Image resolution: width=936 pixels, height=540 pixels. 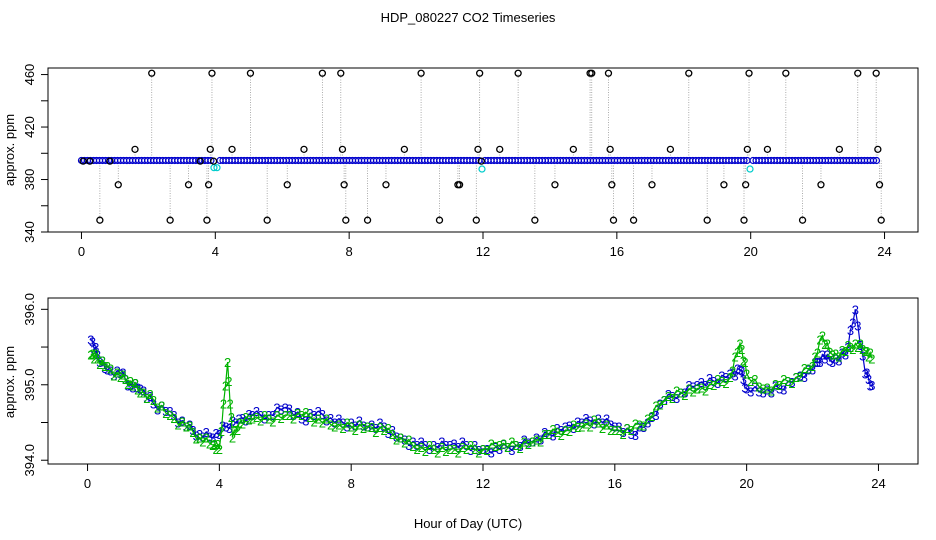 I want to click on x-tick-label: 8, so click(x=349, y=251).